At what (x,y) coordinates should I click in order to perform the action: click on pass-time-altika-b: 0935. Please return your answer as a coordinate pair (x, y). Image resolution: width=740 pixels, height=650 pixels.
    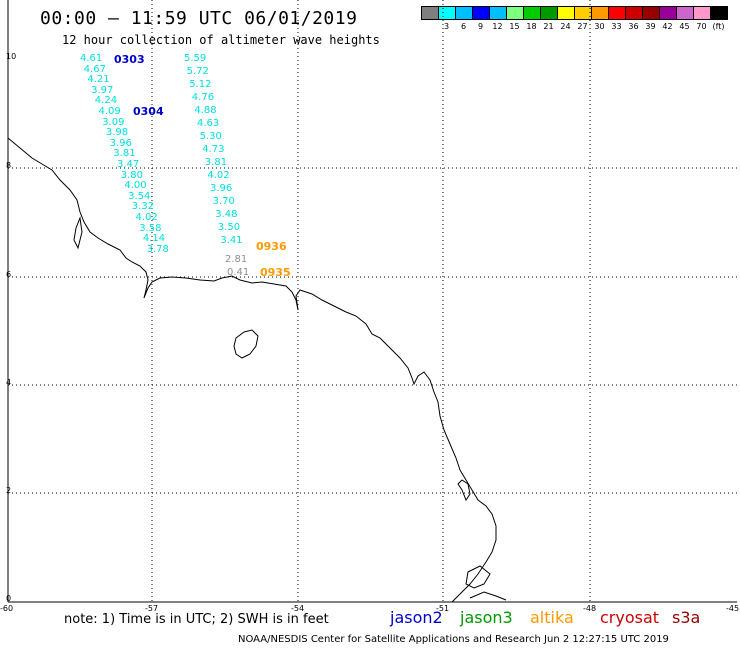
    Looking at the image, I should click on (275, 272).